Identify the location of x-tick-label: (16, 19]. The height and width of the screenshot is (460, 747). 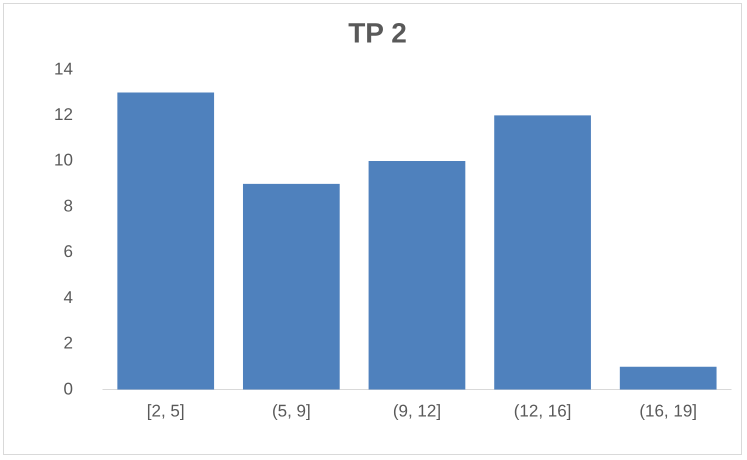
(668, 410).